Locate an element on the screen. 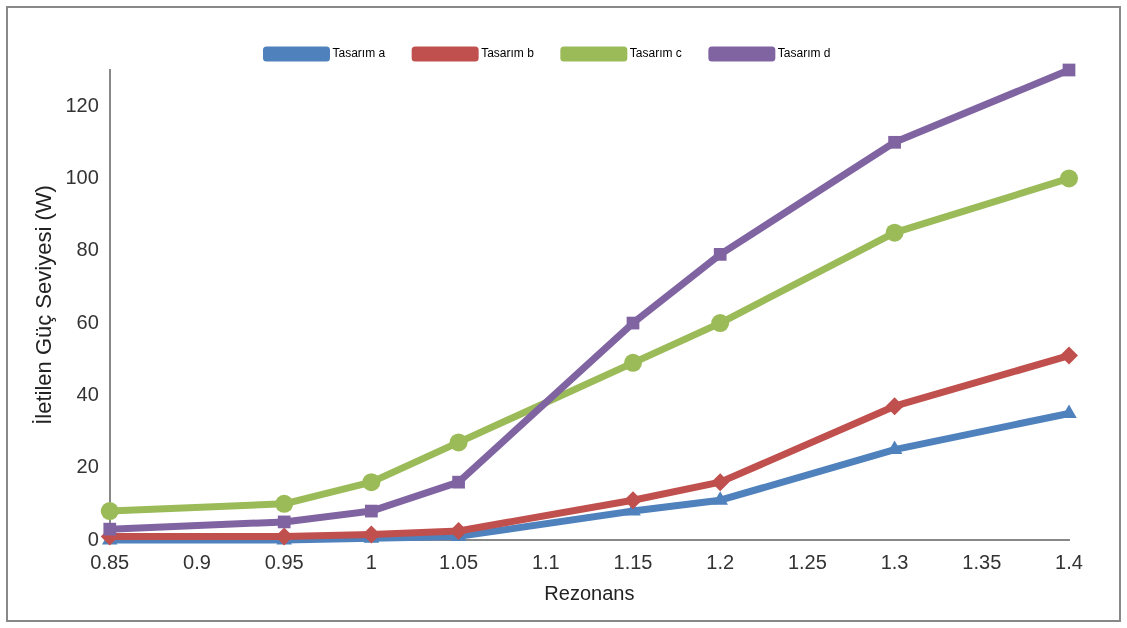 This screenshot has width=1127, height=628. x-tick-label: 1.4 is located at coordinates (1069, 561).